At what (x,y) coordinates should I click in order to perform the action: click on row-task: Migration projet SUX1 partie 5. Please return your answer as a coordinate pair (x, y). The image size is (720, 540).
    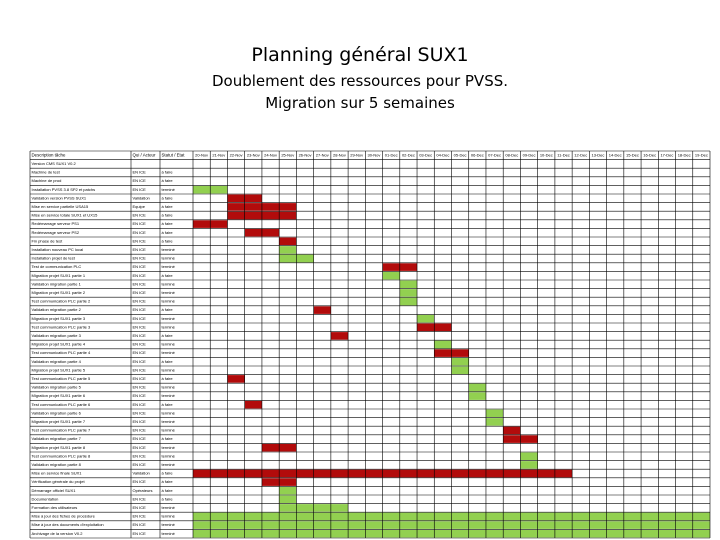
    Looking at the image, I should click on (59, 369).